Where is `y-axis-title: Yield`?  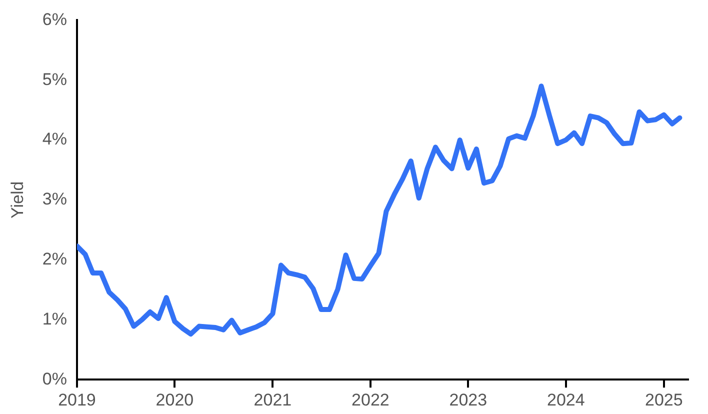 y-axis-title: Yield is located at coordinates (17, 199).